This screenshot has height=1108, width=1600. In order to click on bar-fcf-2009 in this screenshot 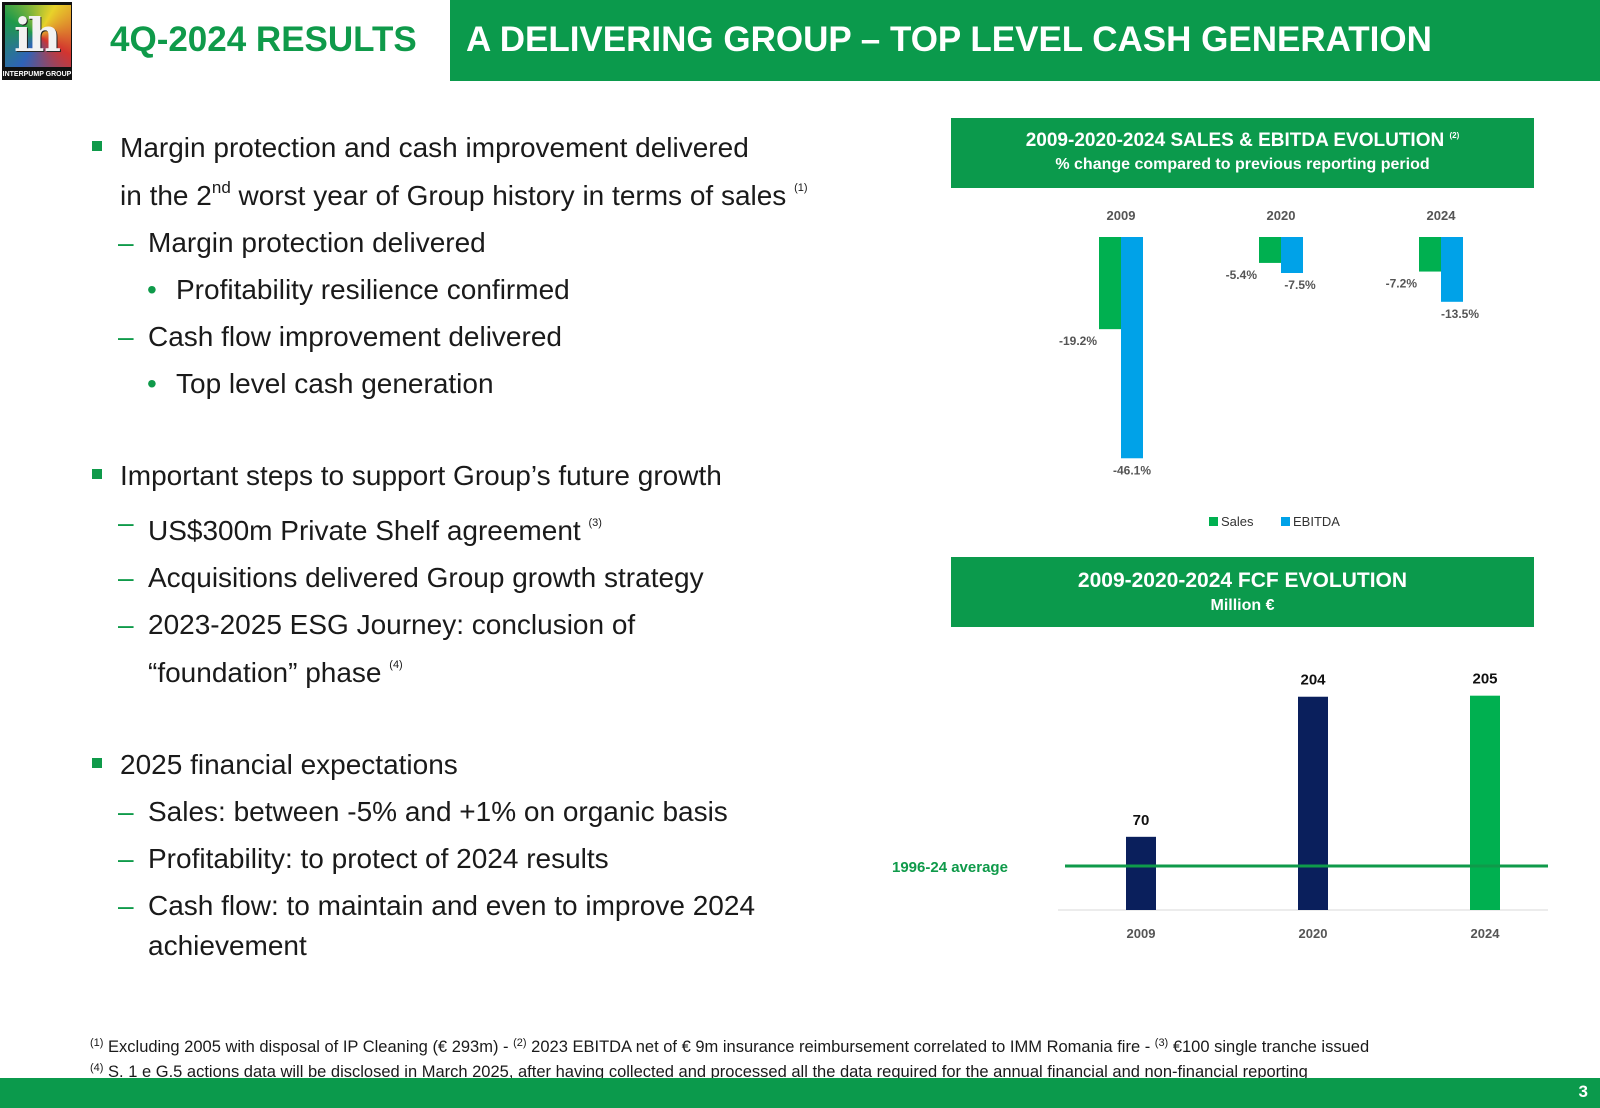, I will do `click(1141, 873)`.